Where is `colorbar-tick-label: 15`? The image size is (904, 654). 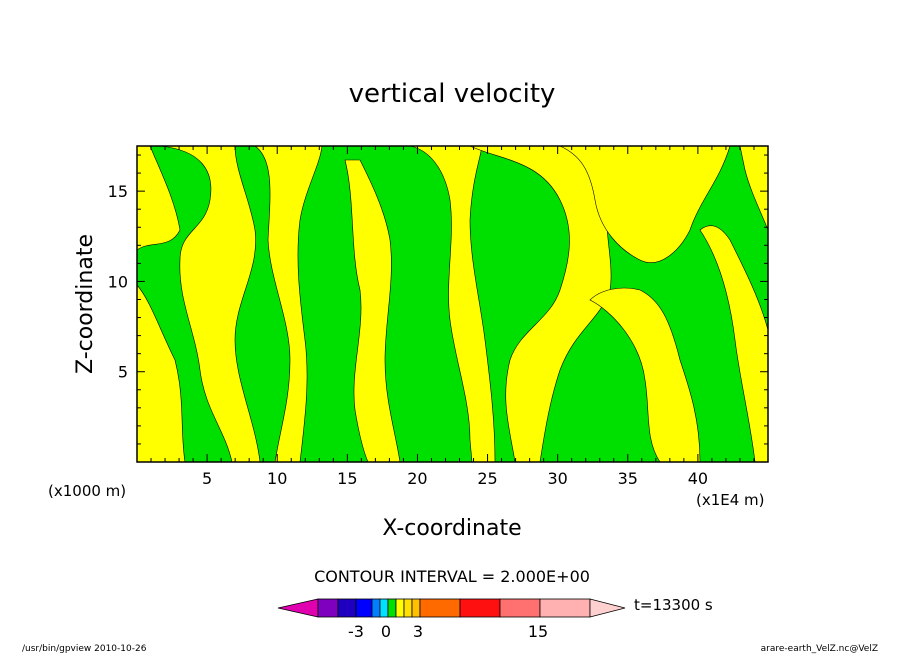
colorbar-tick-label: 15 is located at coordinates (538, 631).